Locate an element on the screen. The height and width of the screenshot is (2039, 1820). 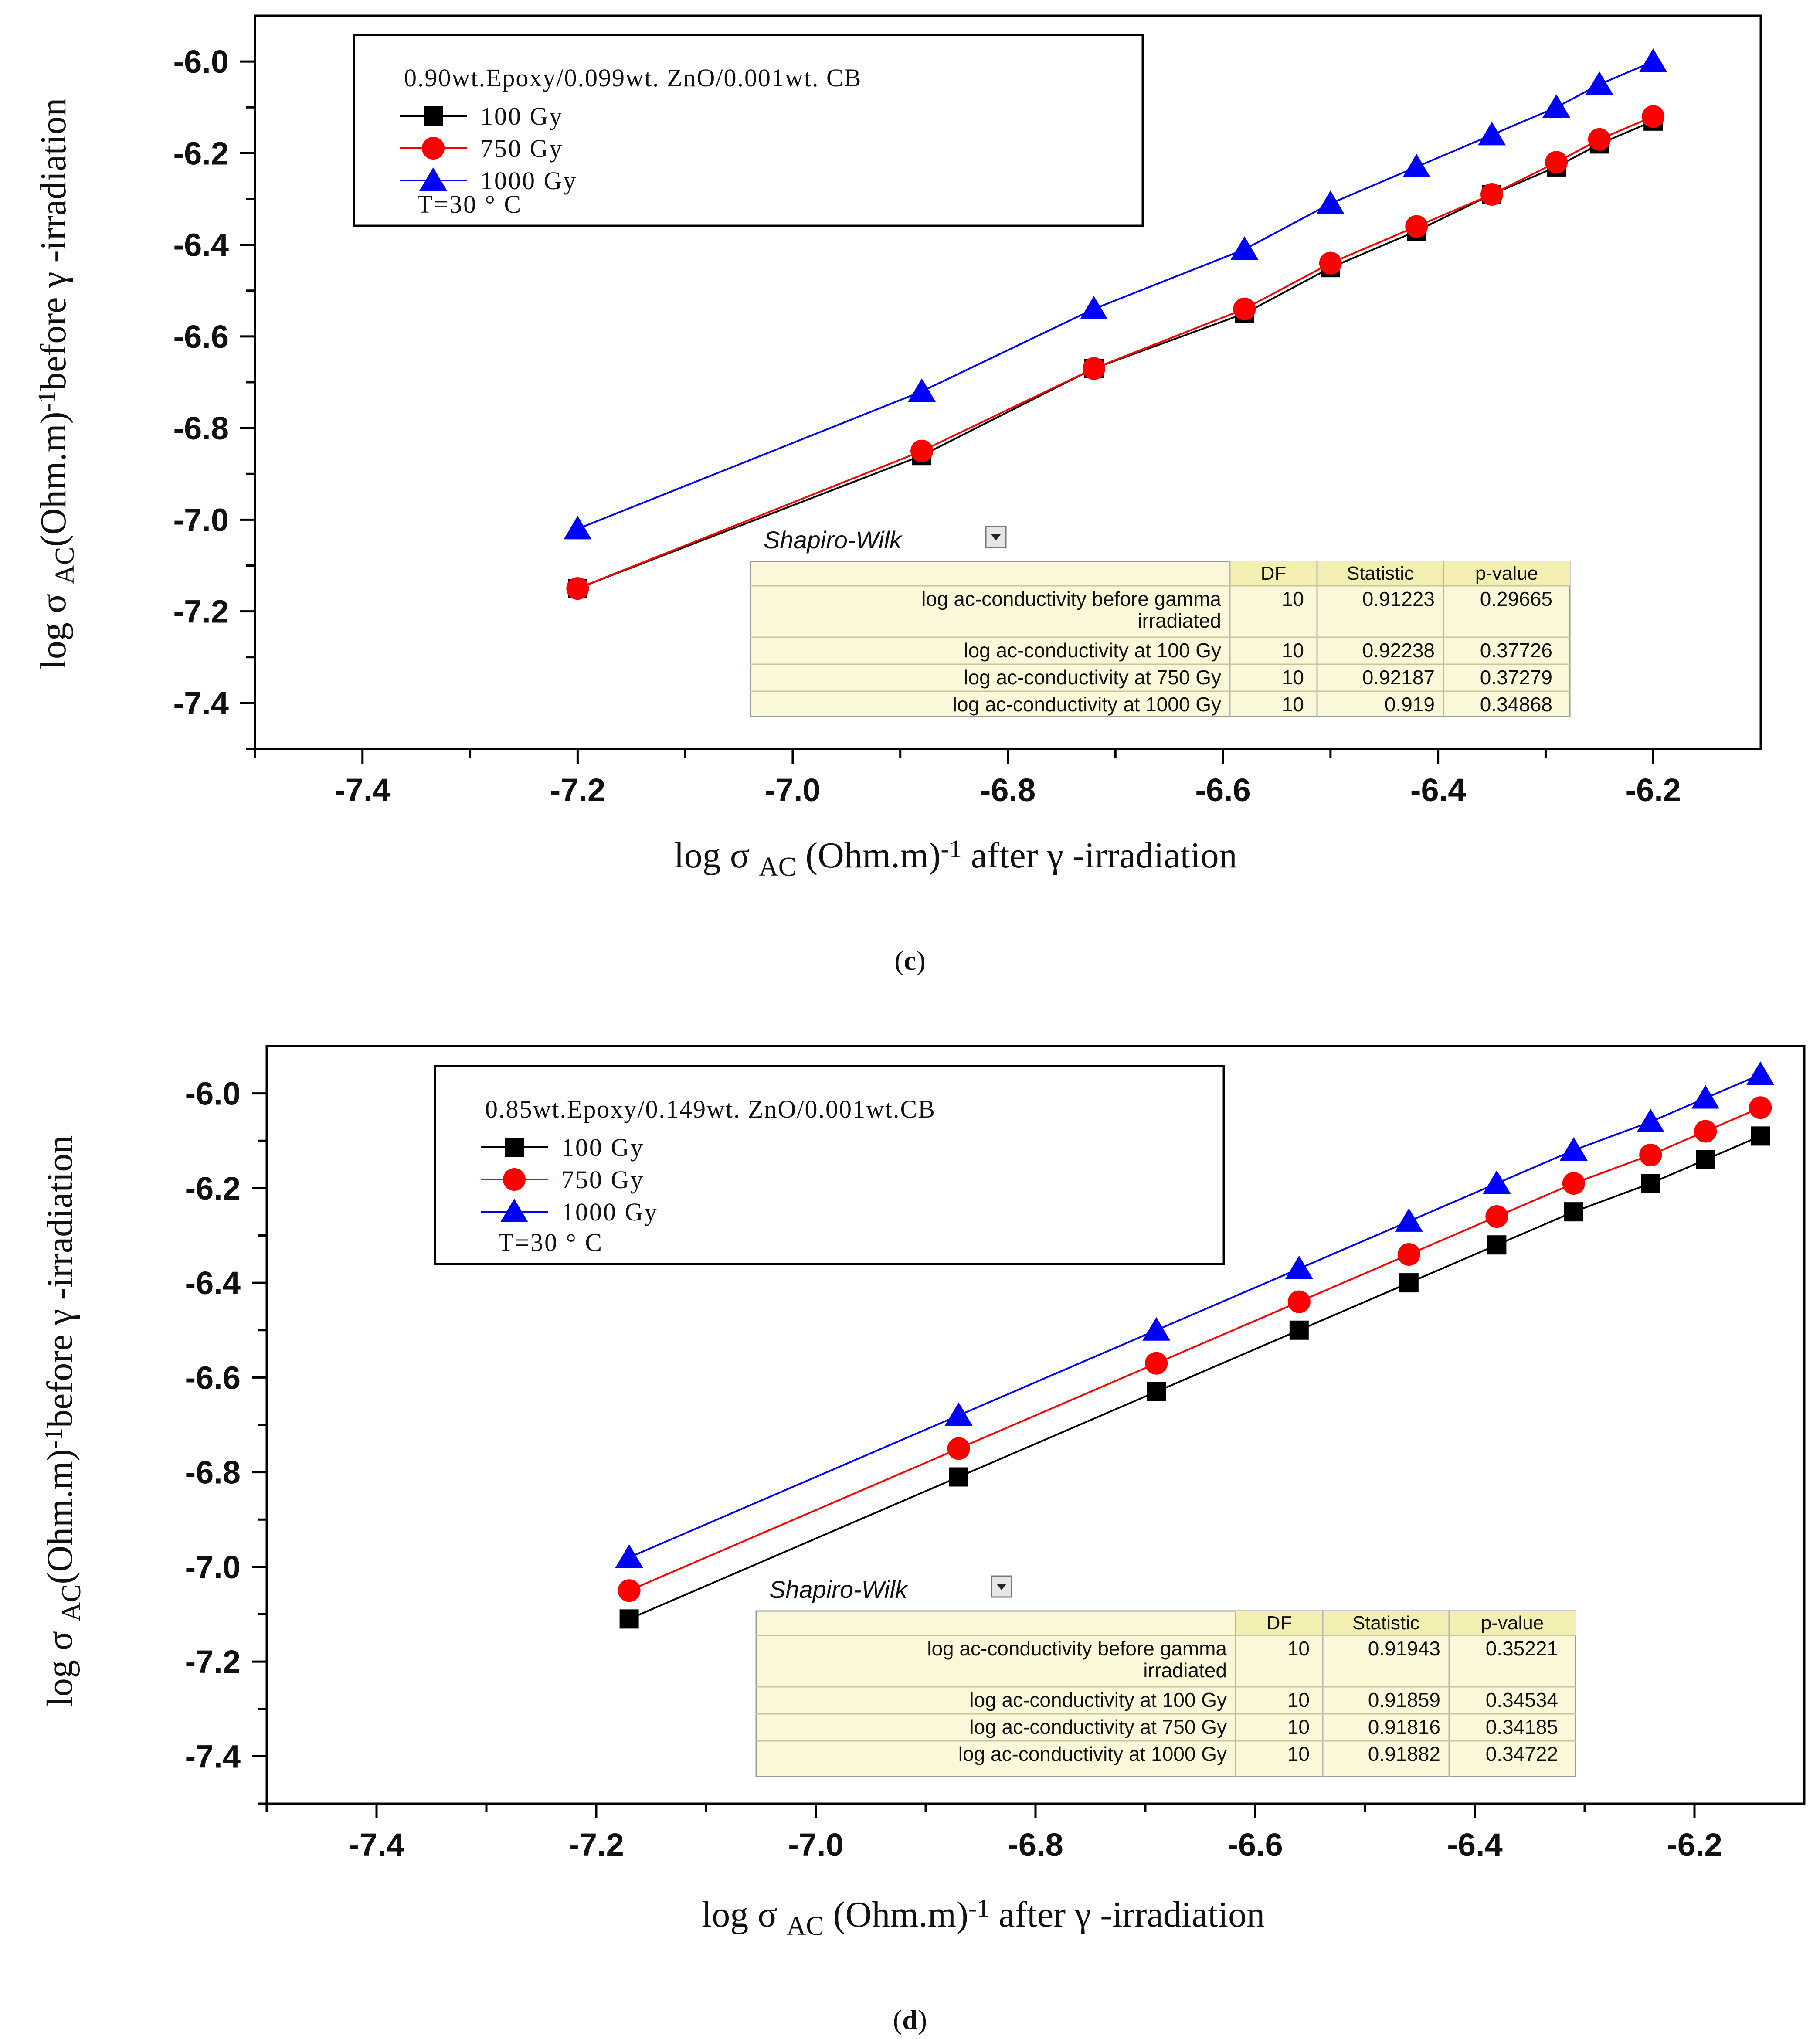
y-tick-label: -6.6 is located at coordinates (213, 1377).